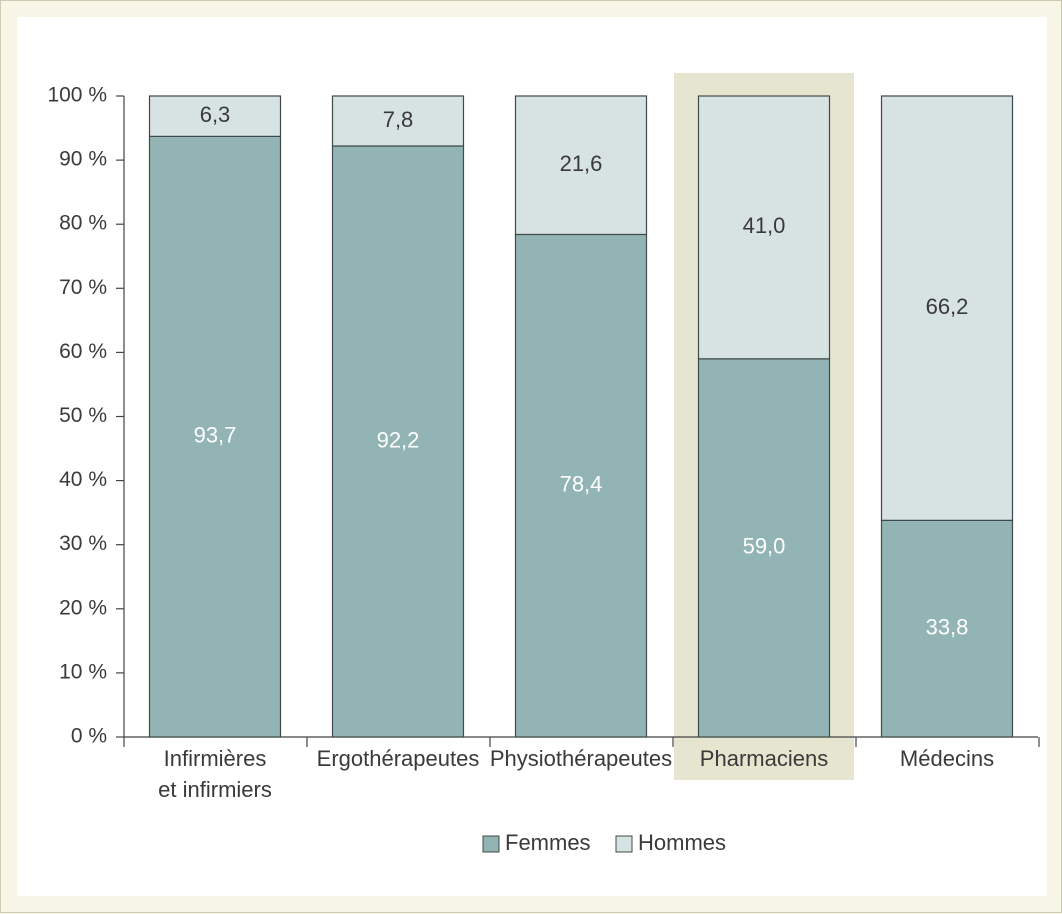 Image resolution: width=1062 pixels, height=914 pixels. What do you see at coordinates (624, 844) in the screenshot?
I see `legend-swatch-hommes` at bounding box center [624, 844].